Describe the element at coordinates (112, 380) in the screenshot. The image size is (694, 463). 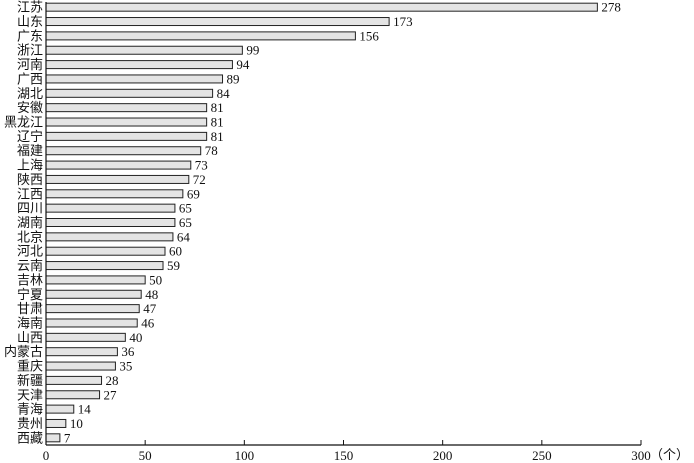
I see `value-label: 28` at that location.